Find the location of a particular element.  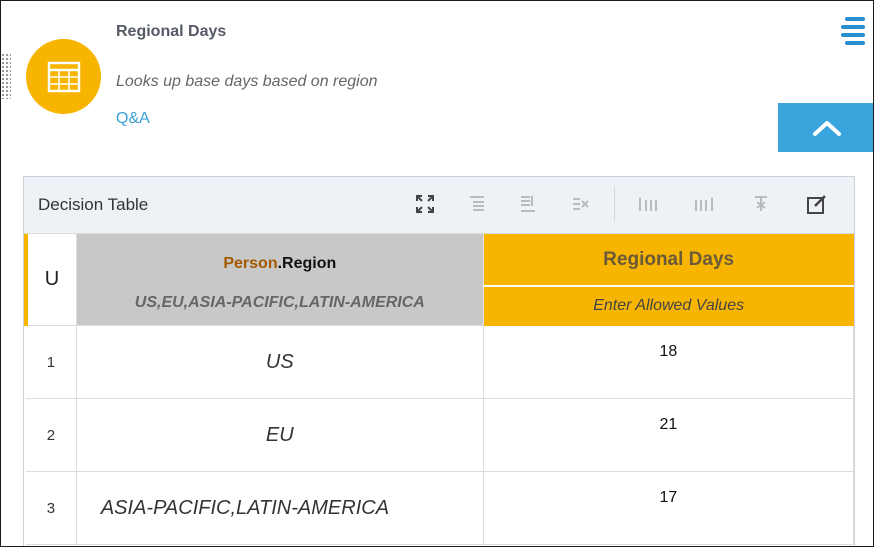

output-allowed-values: Enter Allowed Values is located at coordinates (668, 306).